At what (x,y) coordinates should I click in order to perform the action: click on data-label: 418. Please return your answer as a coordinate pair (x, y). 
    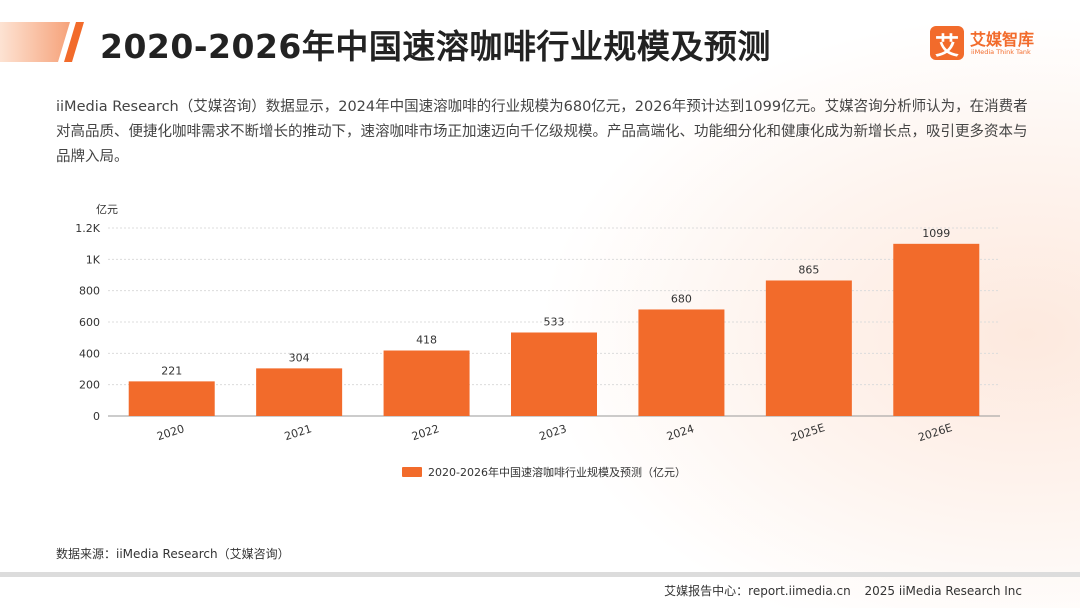
    Looking at the image, I should click on (426, 340).